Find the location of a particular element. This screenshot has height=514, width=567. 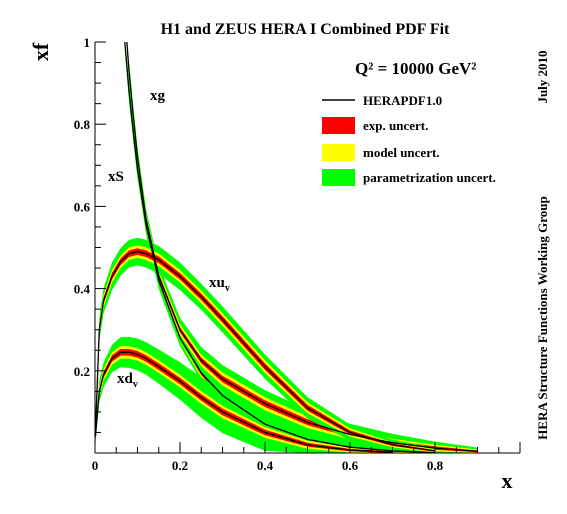

legend-model-label: model uncert. is located at coordinates (401, 152).